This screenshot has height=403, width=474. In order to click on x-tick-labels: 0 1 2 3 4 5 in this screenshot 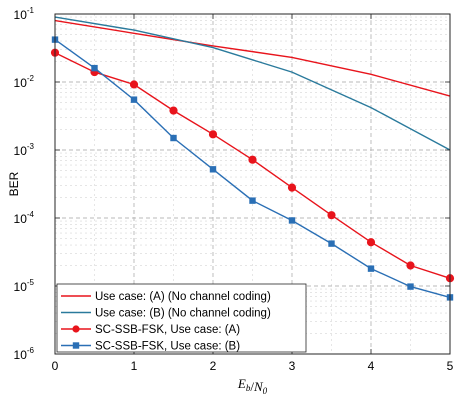, I will do `click(253, 366)`.